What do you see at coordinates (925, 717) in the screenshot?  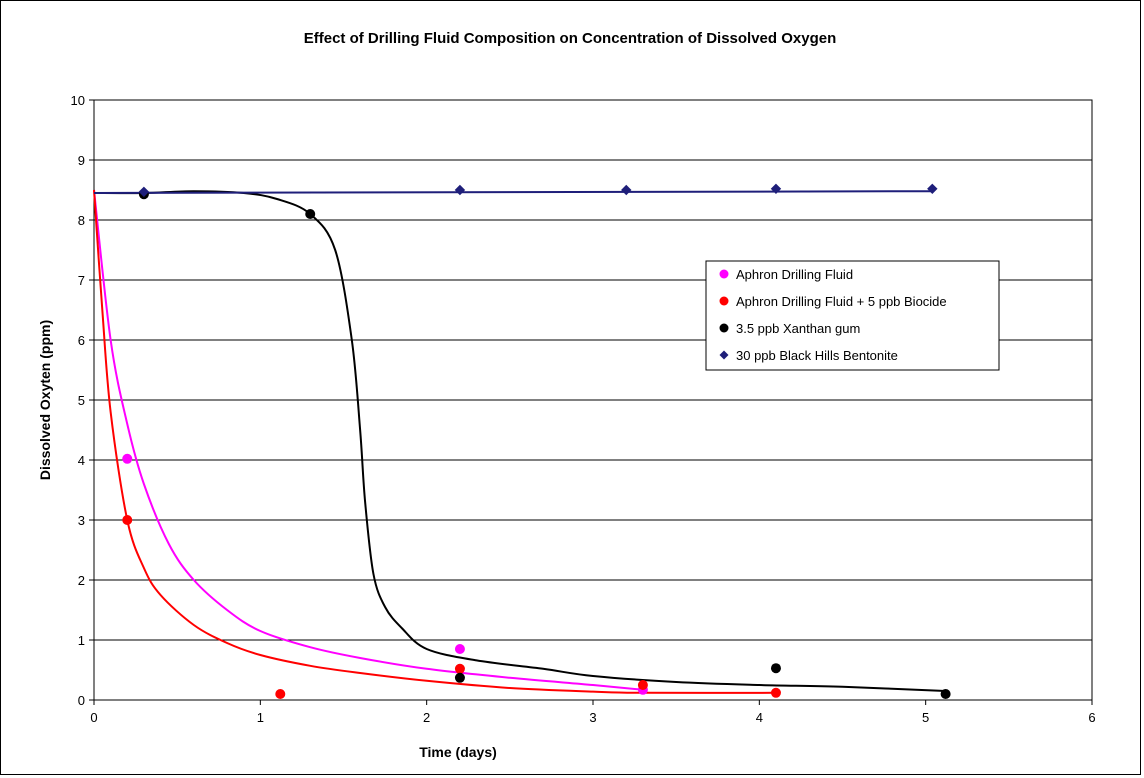 I see `x-tick-label: 5` at bounding box center [925, 717].